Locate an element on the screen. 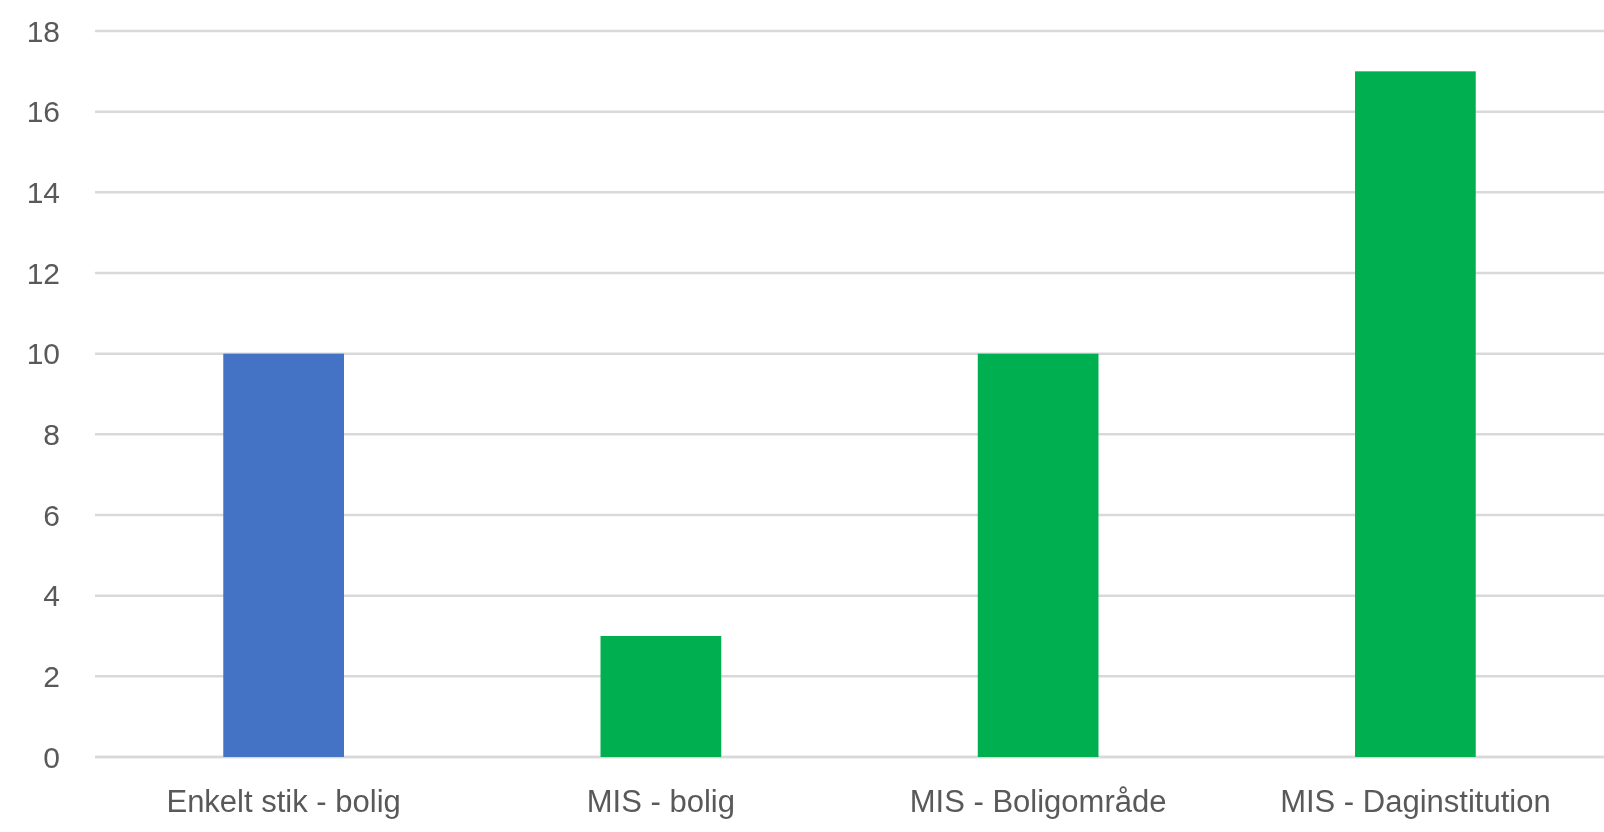  y-tick-label: 12 is located at coordinates (43, 273).